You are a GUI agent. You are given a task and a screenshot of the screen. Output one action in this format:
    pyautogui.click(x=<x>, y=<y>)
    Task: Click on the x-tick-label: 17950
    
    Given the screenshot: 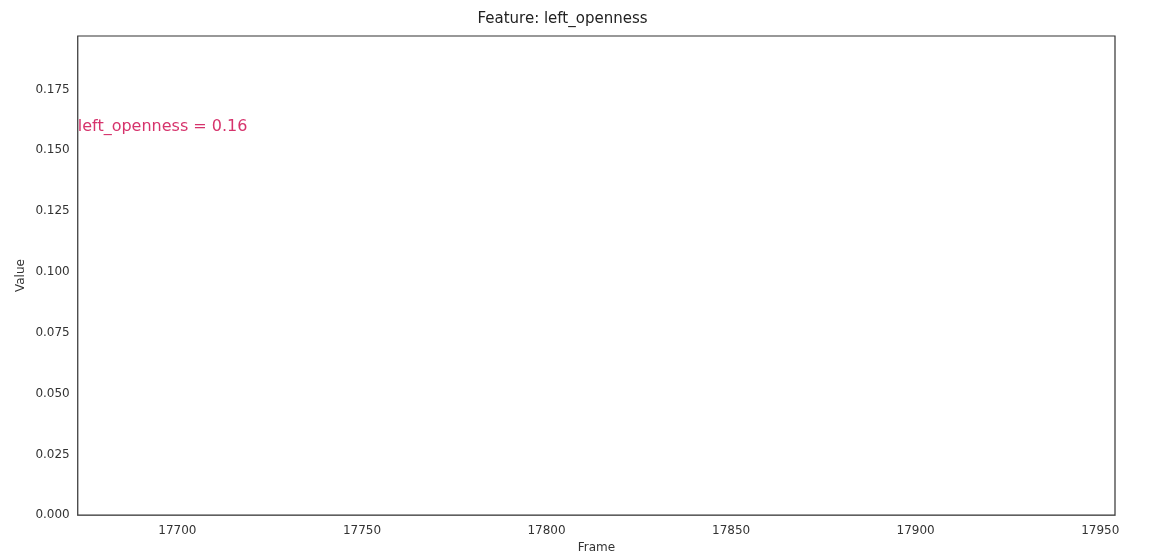 What is the action you would take?
    pyautogui.click(x=1100, y=529)
    